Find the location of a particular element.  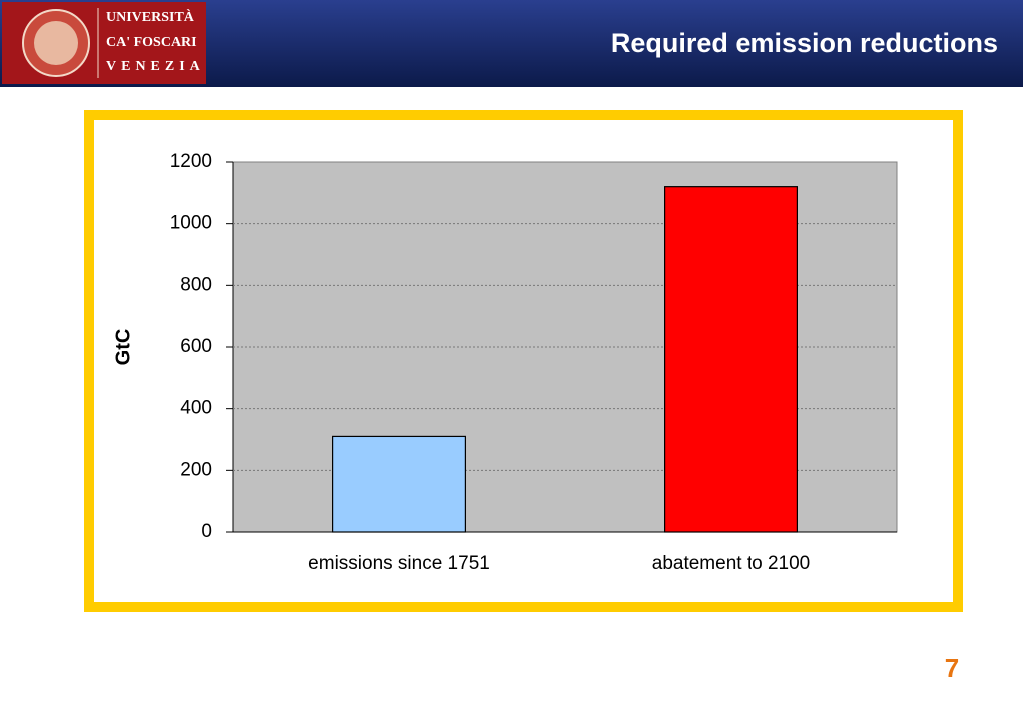

logo-text: CA' FOSCARI is located at coordinates (151, 42).